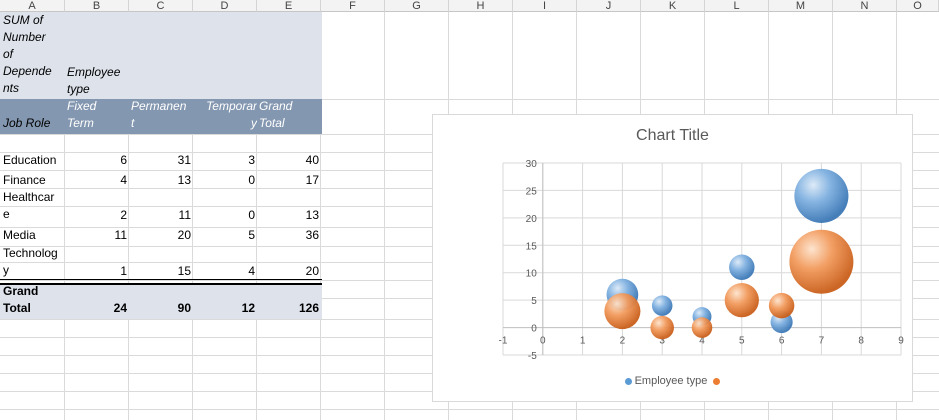 Image resolution: width=939 pixels, height=420 pixels. What do you see at coordinates (782, 341) in the screenshot?
I see `chart-x-tick-label: 6` at bounding box center [782, 341].